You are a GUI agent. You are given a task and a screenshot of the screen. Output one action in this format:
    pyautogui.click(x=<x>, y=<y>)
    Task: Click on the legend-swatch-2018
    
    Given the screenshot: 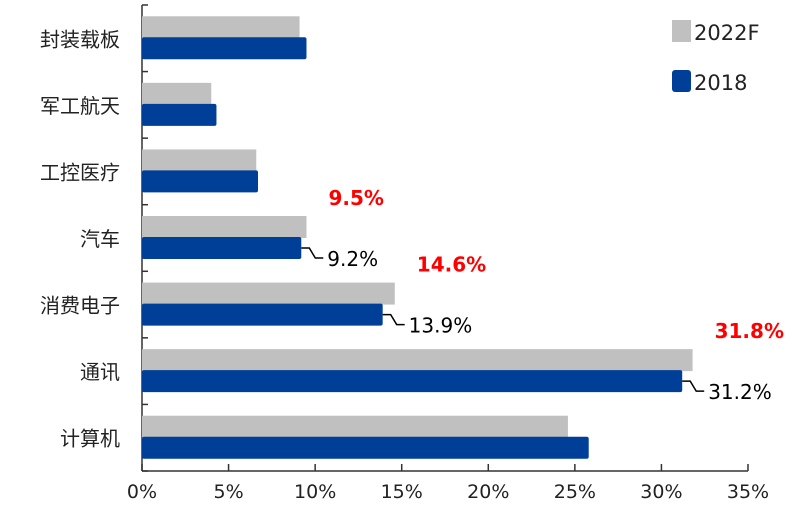 What is the action you would take?
    pyautogui.click(x=681, y=81)
    